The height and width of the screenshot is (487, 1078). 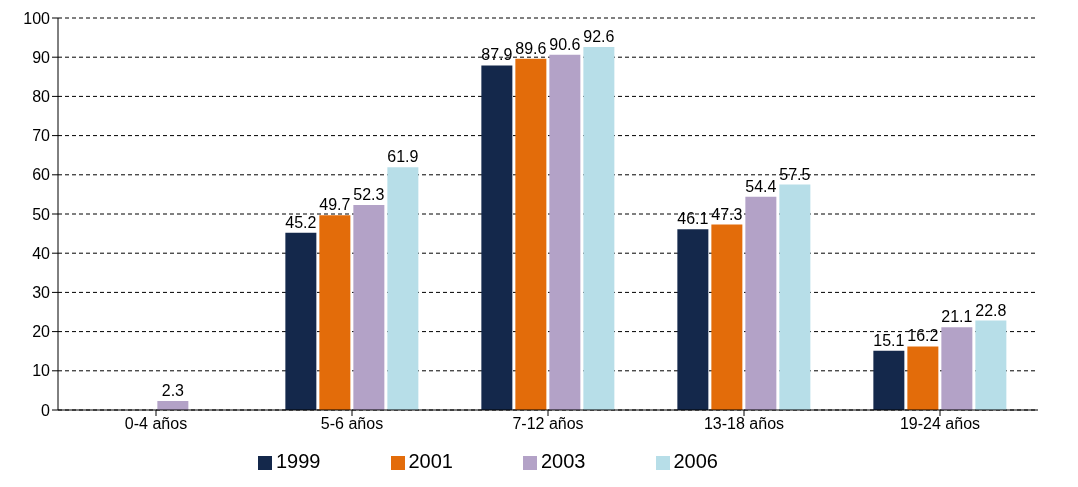 I want to click on data-label: 16.2, so click(x=923, y=336).